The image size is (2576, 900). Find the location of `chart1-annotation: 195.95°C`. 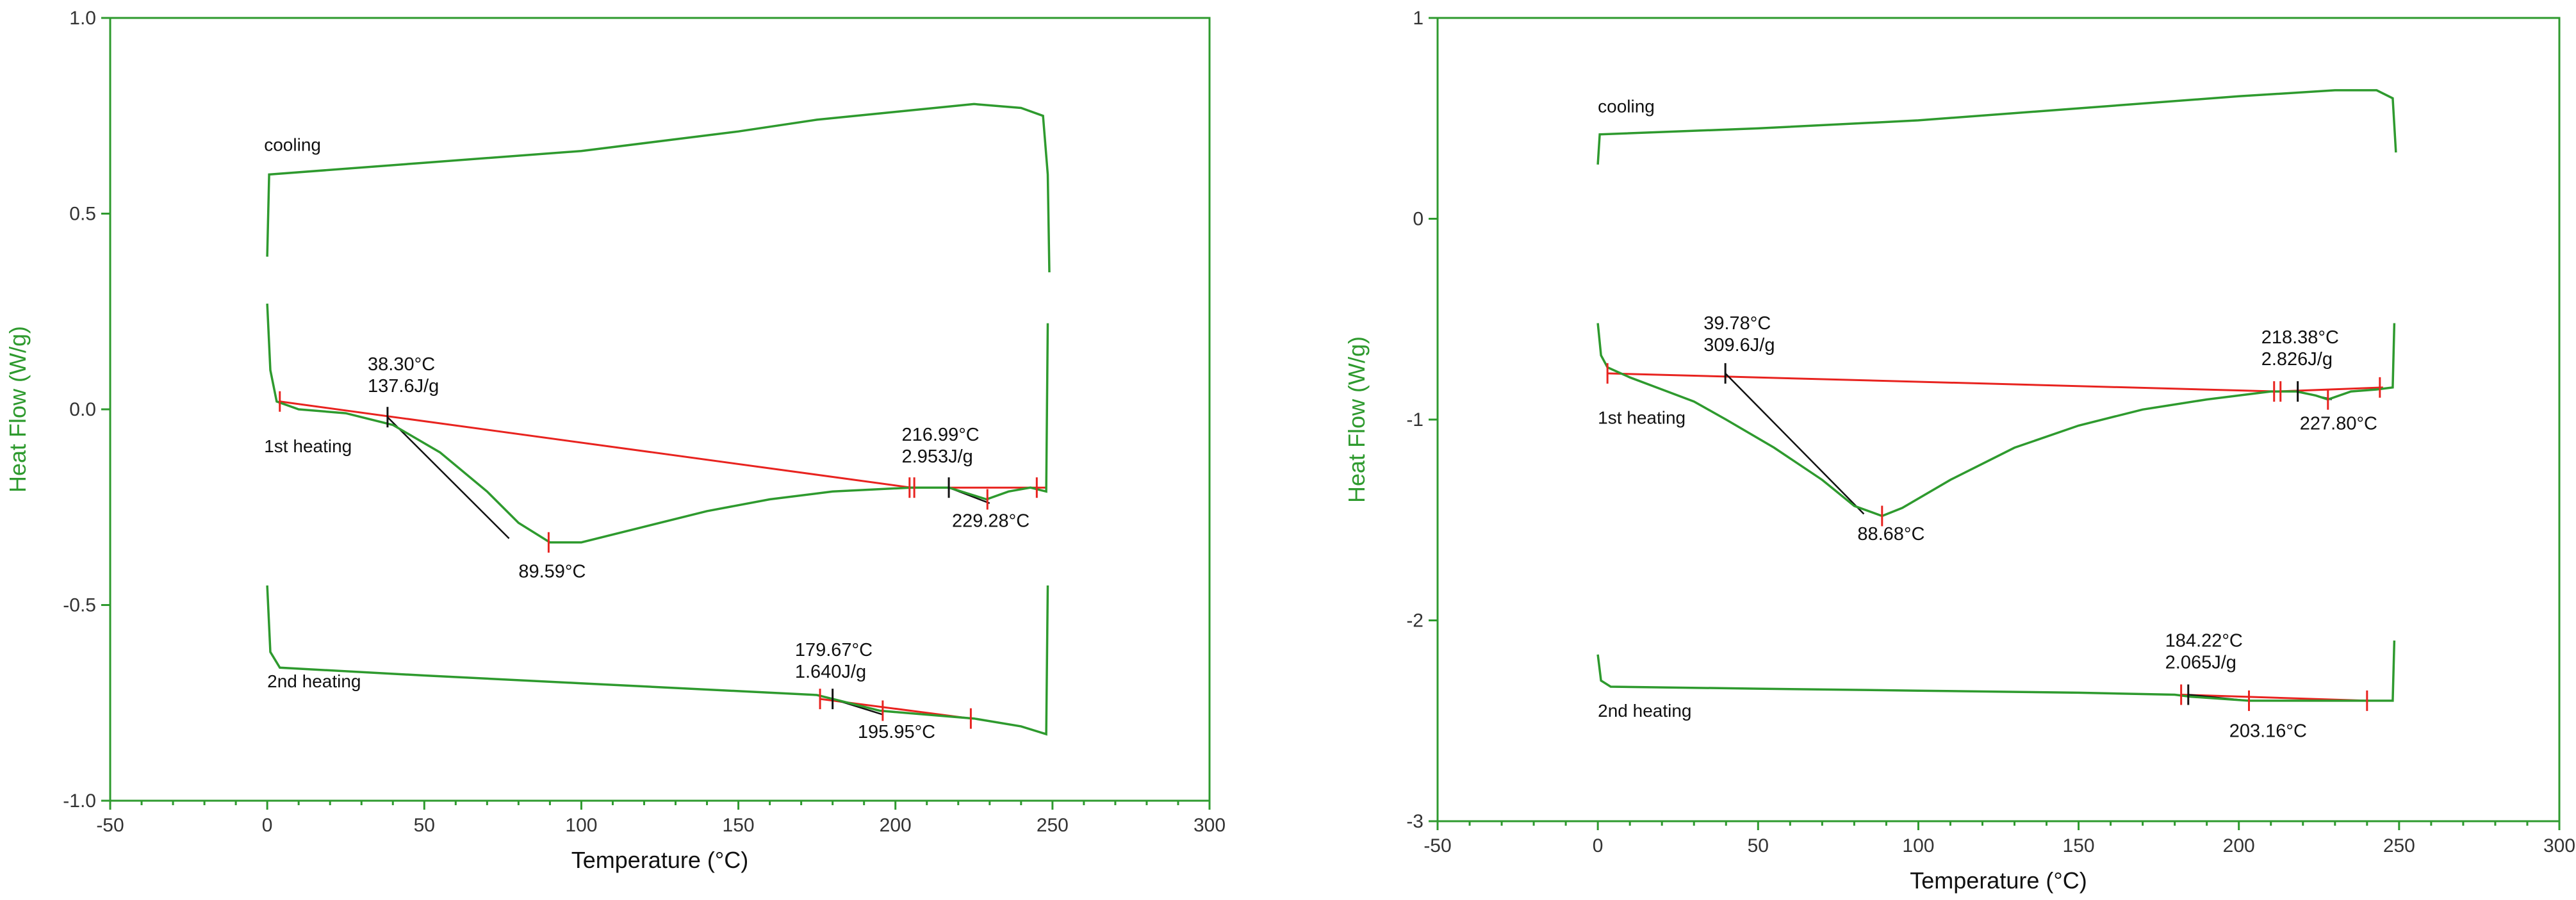

chart1-annotation: 195.95°C is located at coordinates (896, 732).